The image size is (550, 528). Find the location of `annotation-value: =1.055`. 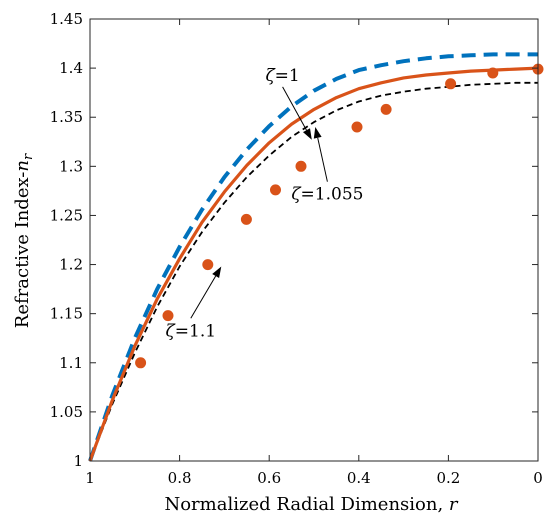

annotation-value: =1.055 is located at coordinates (332, 195).